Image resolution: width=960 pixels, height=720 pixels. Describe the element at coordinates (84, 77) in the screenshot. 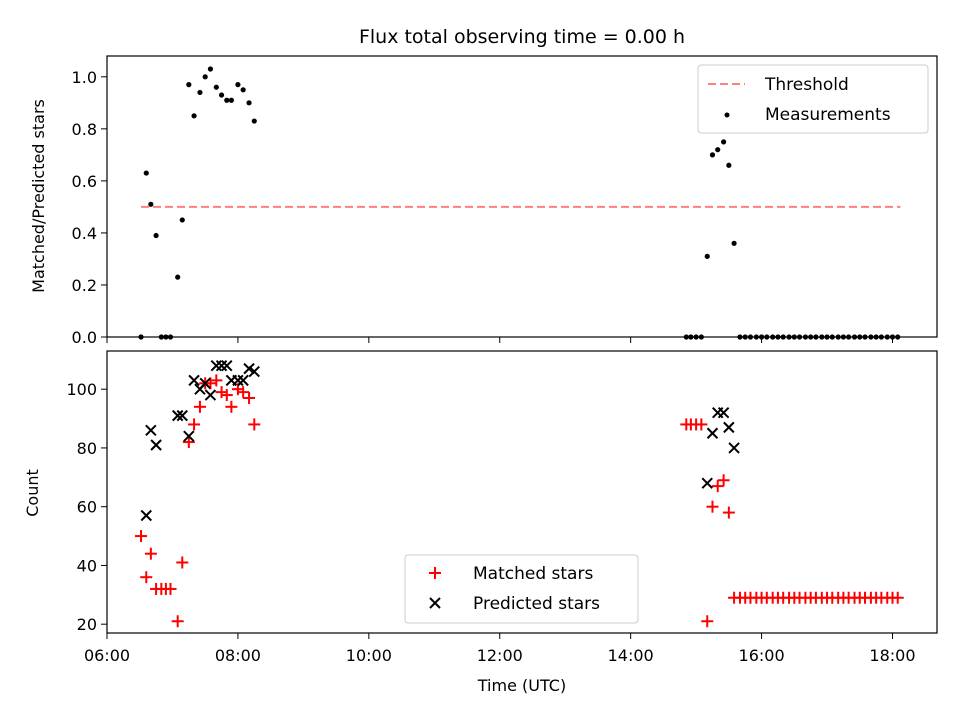

I see `top-y-tick-label: 1.0` at that location.